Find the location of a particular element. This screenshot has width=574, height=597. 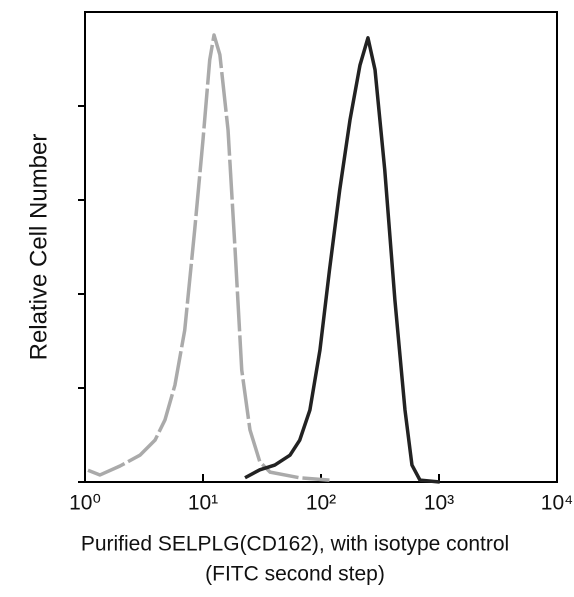

x-tick-label: 10¹ is located at coordinates (203, 503).